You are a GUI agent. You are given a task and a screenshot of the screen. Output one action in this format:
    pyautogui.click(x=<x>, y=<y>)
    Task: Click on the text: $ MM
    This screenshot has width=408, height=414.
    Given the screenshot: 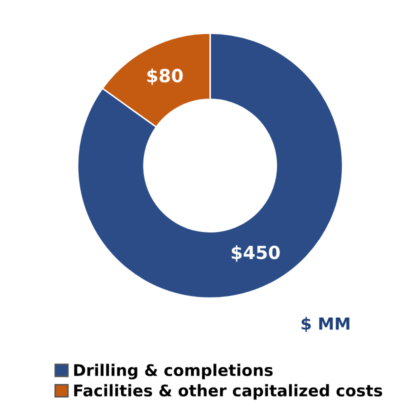 What is the action you would take?
    pyautogui.click(x=326, y=324)
    